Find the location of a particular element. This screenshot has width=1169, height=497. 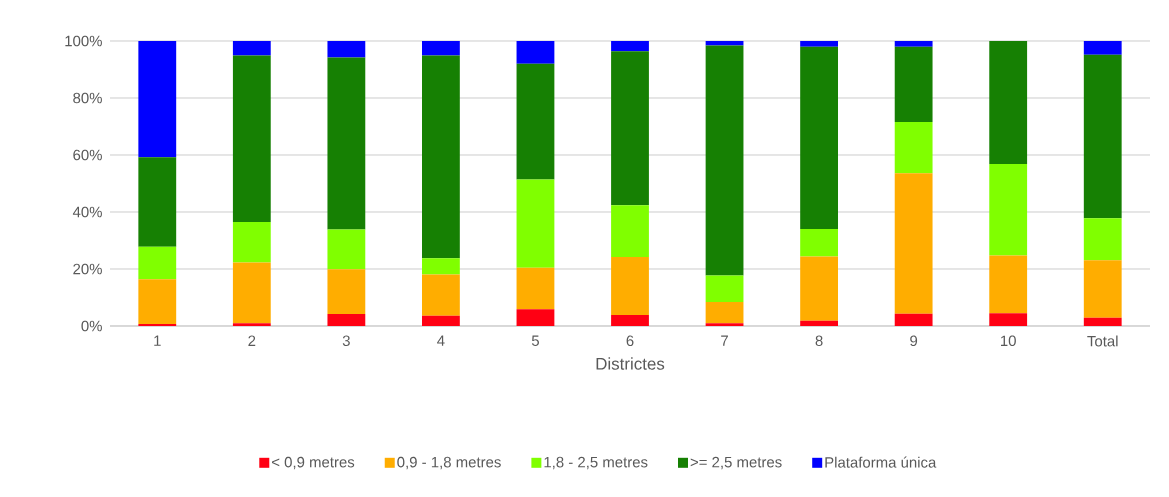

x-tick-label: 1 is located at coordinates (157, 340).